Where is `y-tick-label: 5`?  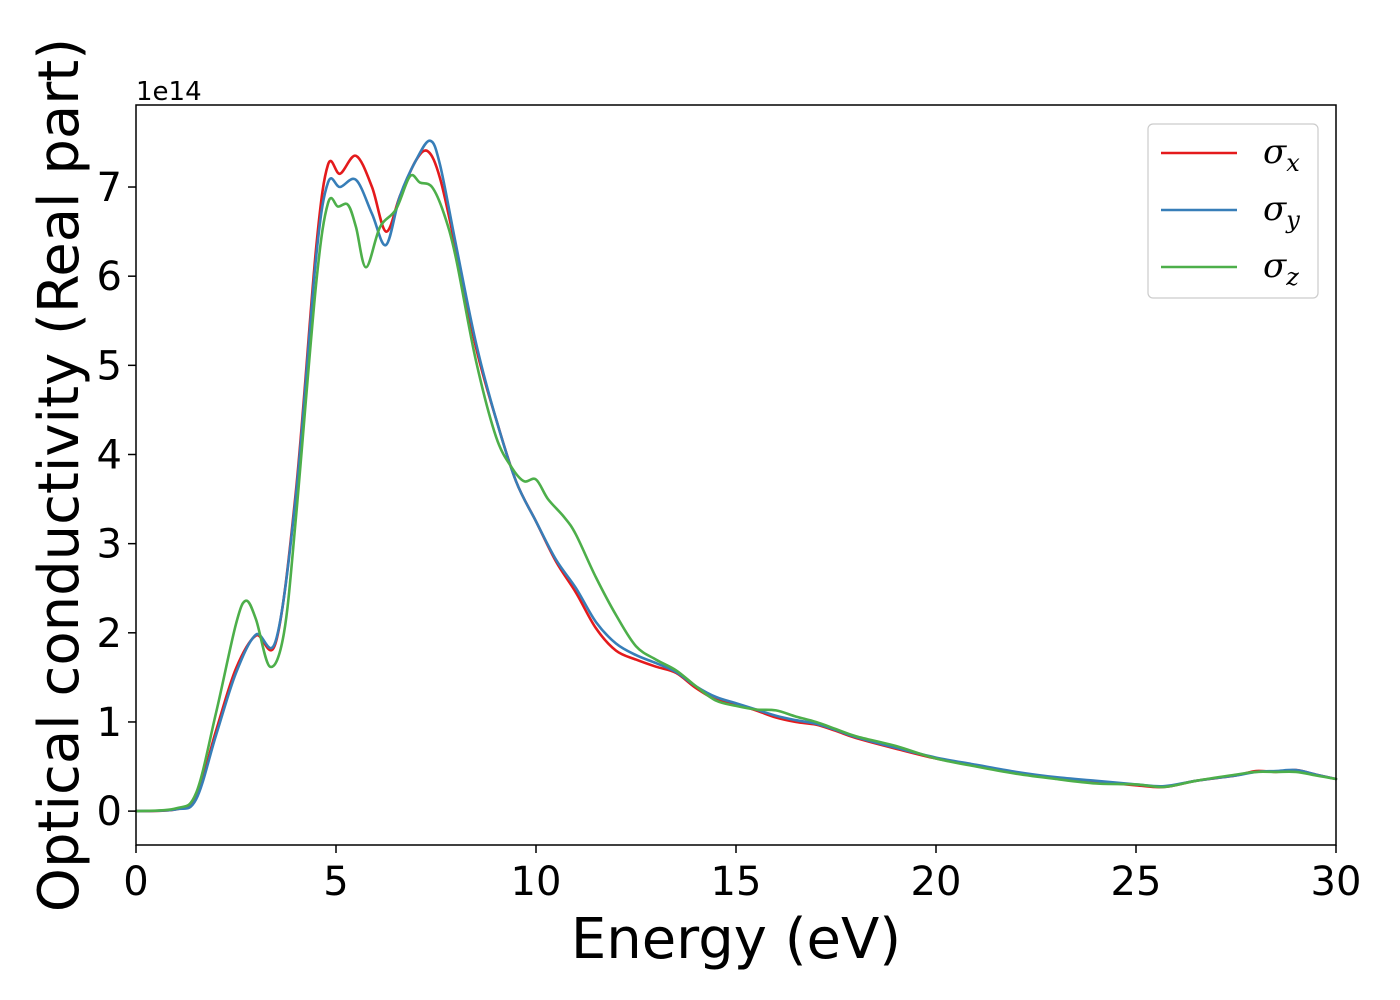 y-tick-label: 5 is located at coordinates (109, 366).